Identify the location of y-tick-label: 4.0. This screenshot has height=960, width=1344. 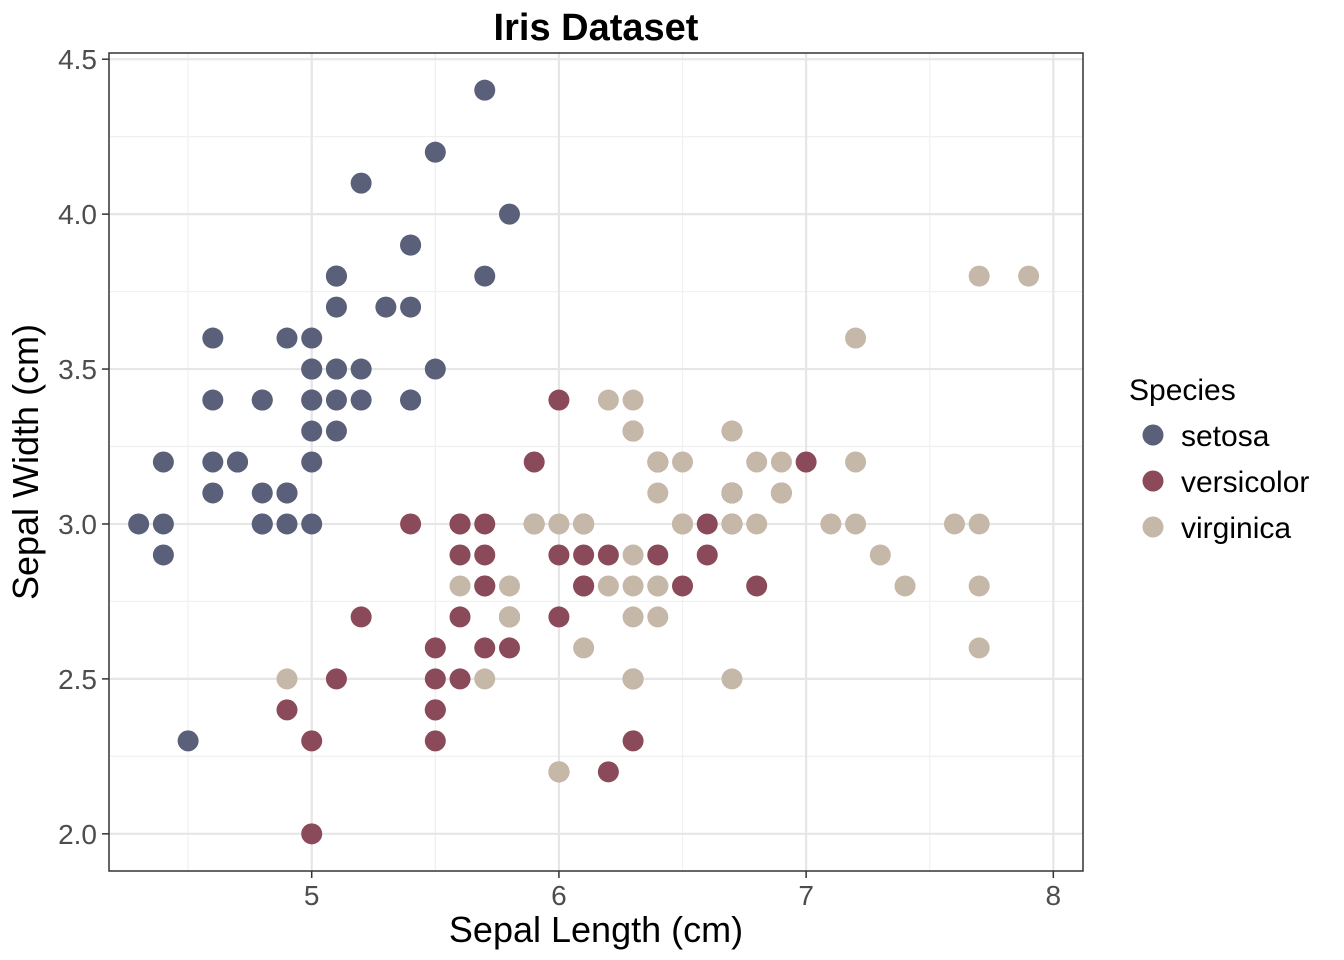
(77, 214).